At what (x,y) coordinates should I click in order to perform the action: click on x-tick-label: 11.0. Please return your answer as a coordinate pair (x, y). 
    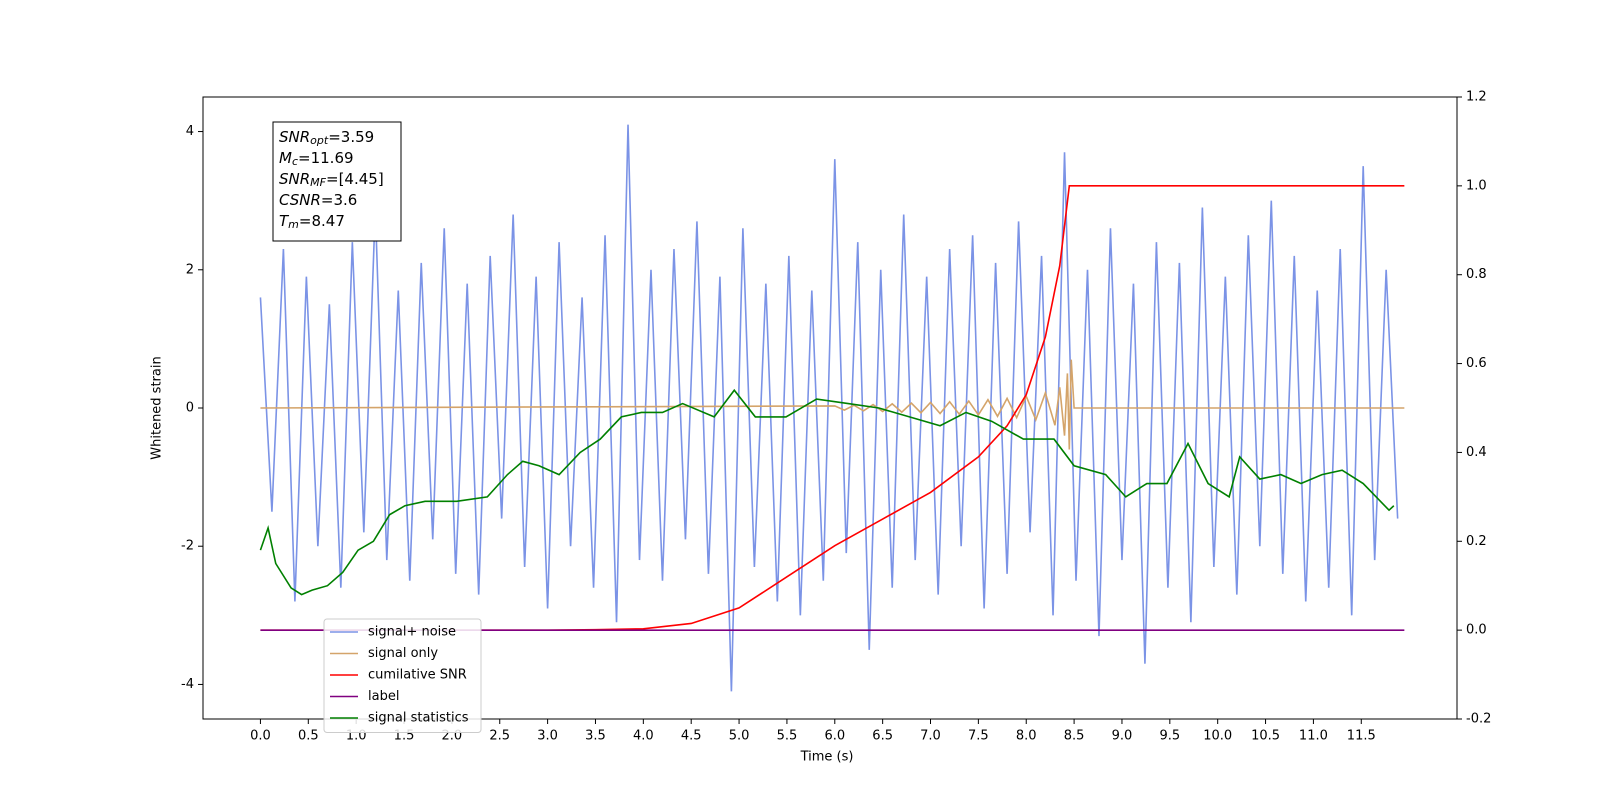
    Looking at the image, I should click on (1313, 736).